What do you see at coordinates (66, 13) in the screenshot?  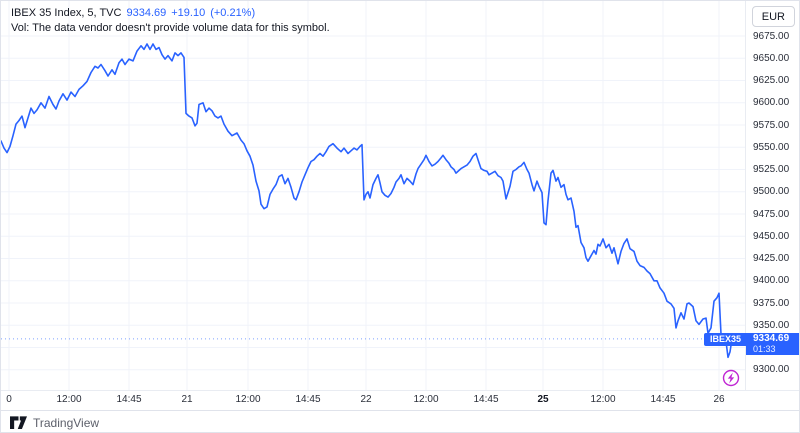 I see `symbol-title: IBEX 35 Index, 5, TVC` at bounding box center [66, 13].